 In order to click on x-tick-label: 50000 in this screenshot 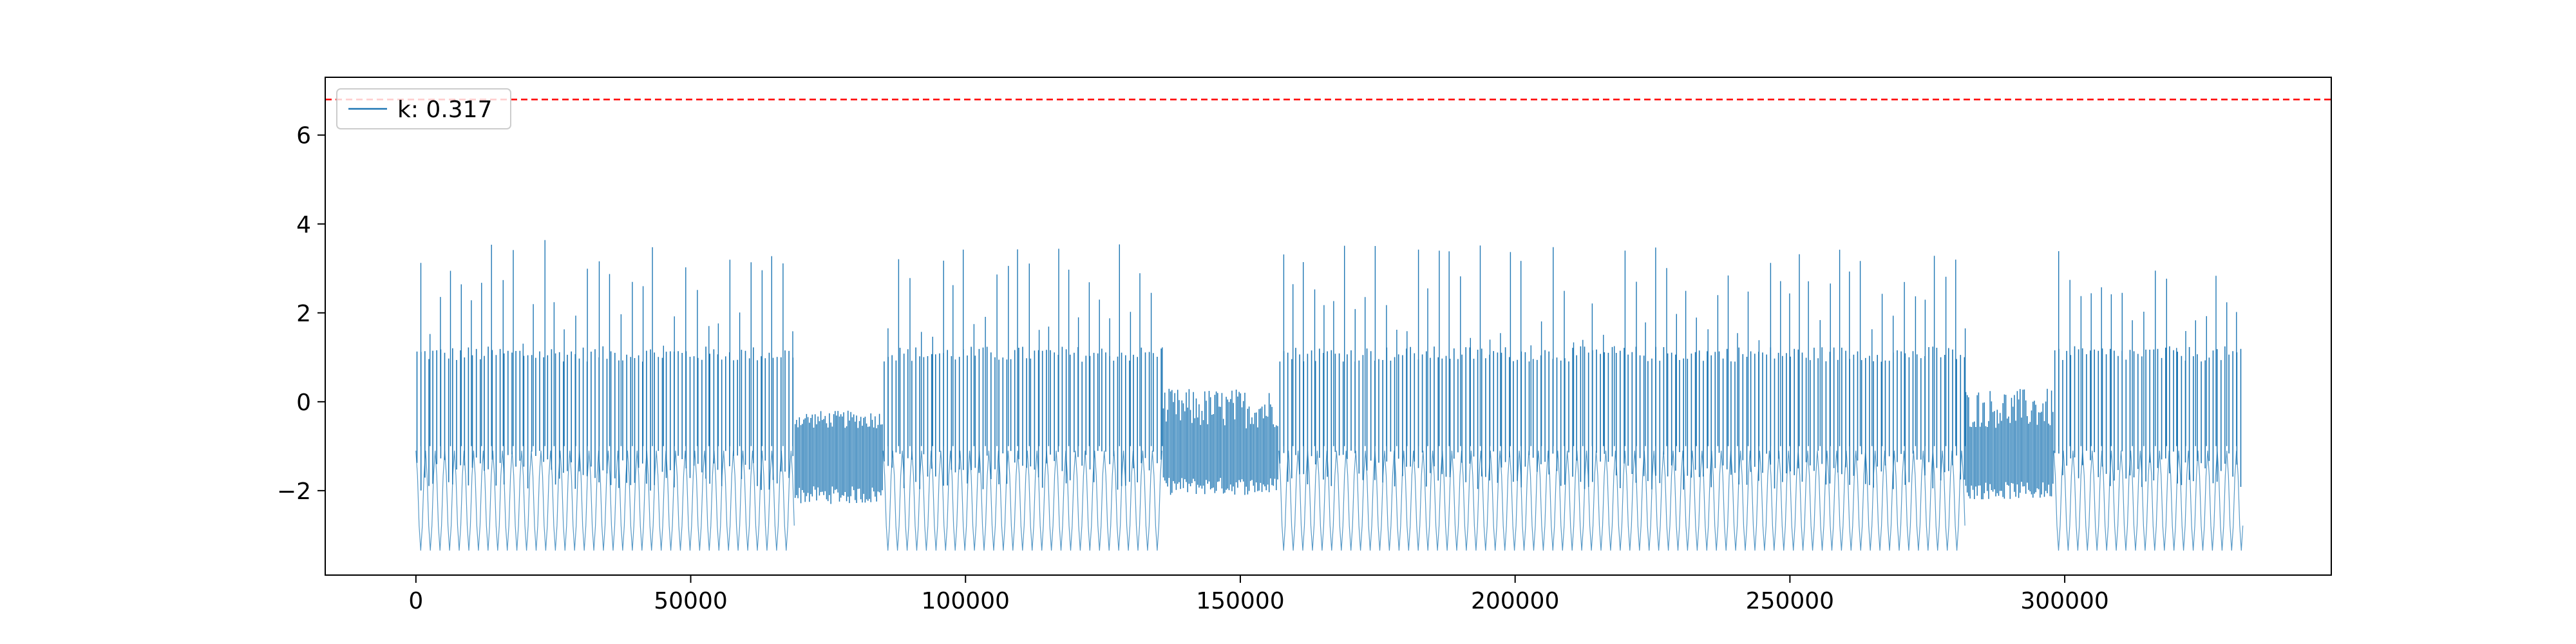, I will do `click(691, 601)`.